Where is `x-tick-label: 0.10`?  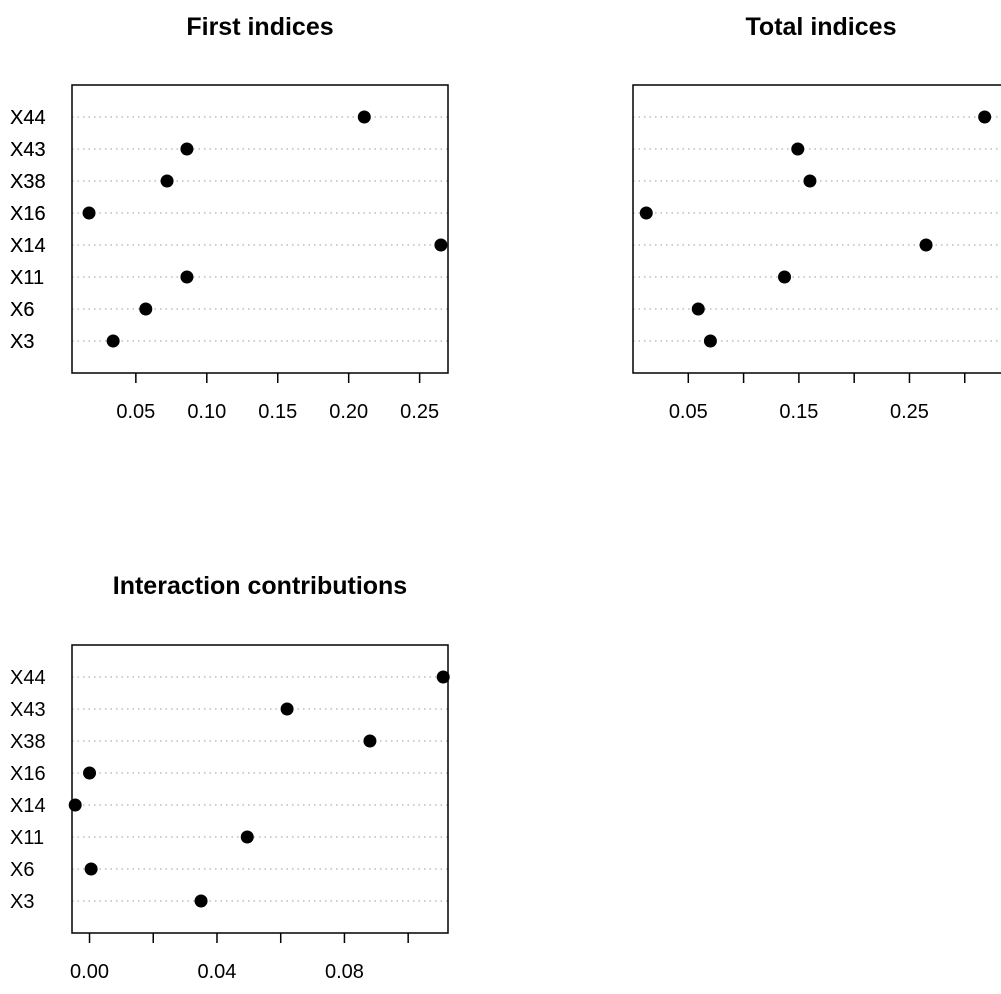 x-tick-label: 0.10 is located at coordinates (206, 412).